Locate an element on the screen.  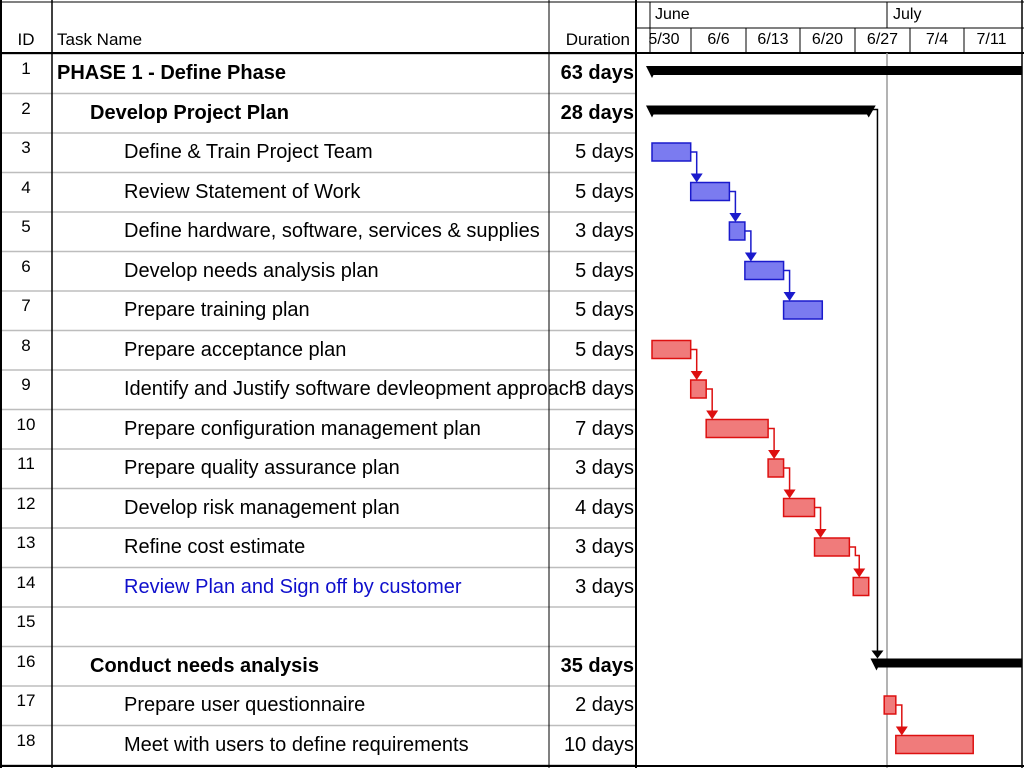
task-row: 4 Review Statement of Work 5 days is located at coordinates (318, 193).